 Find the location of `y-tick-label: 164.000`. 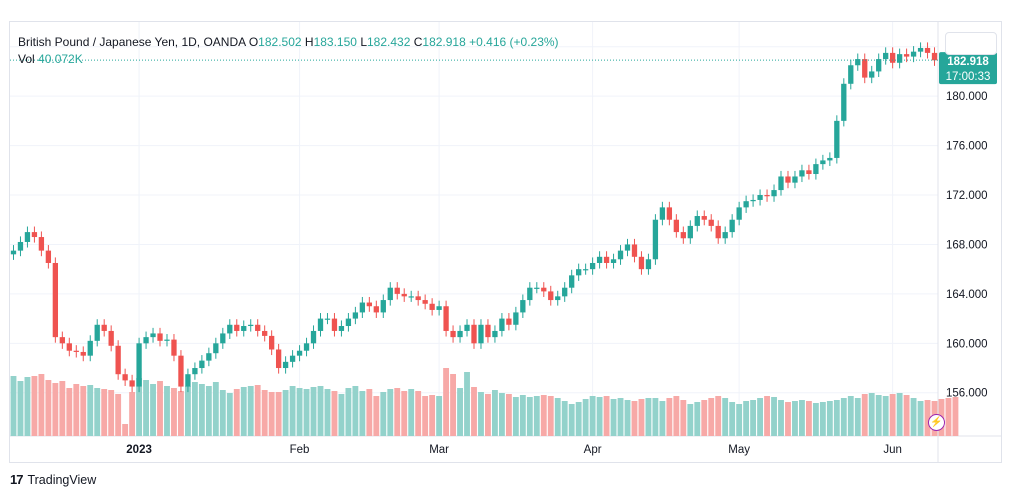

y-tick-label: 164.000 is located at coordinates (967, 295).